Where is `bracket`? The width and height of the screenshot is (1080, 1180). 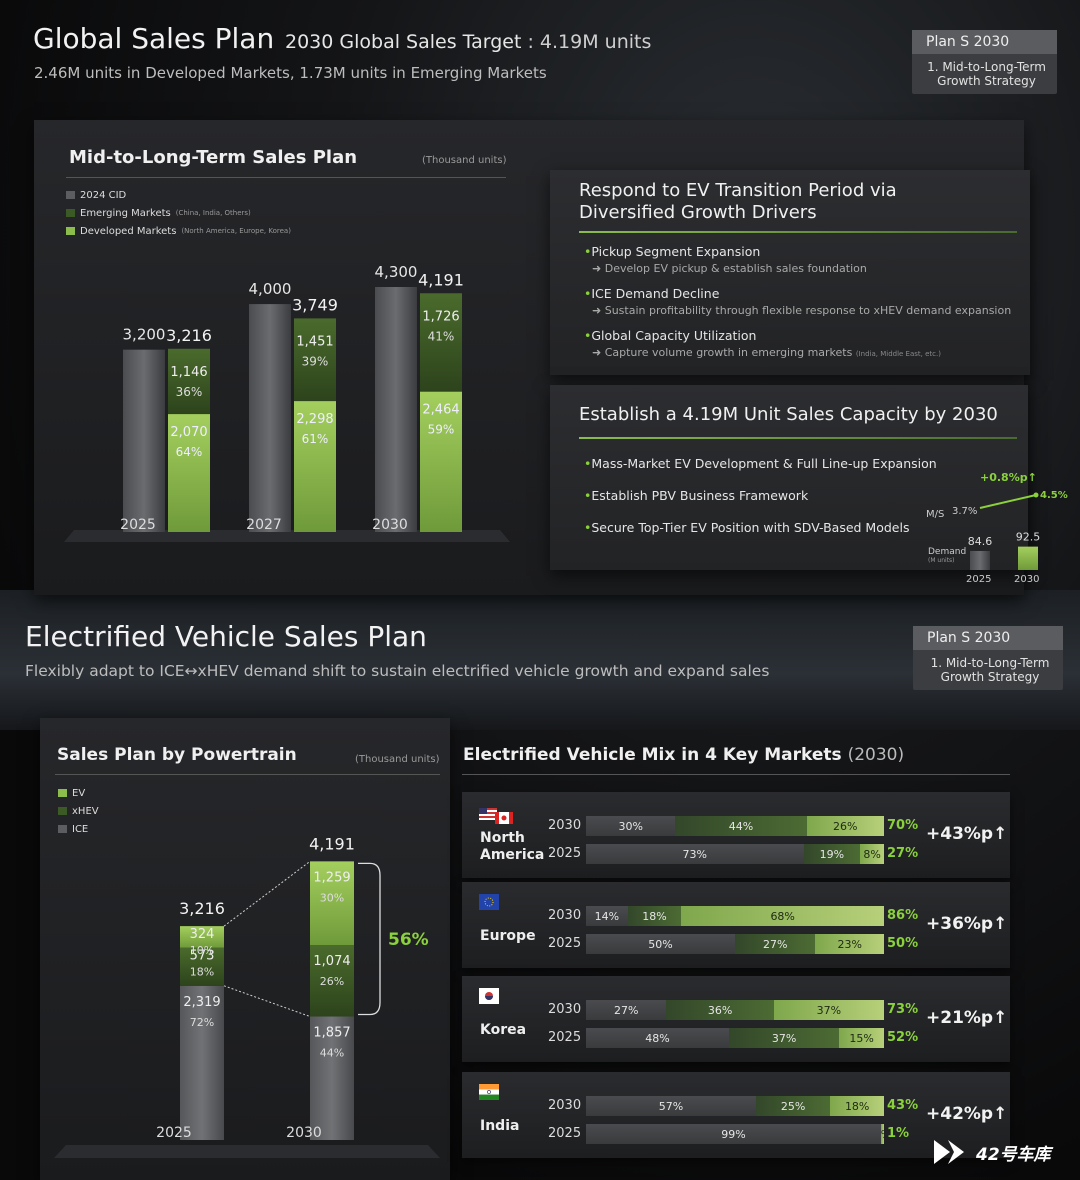
bracket is located at coordinates (369, 939).